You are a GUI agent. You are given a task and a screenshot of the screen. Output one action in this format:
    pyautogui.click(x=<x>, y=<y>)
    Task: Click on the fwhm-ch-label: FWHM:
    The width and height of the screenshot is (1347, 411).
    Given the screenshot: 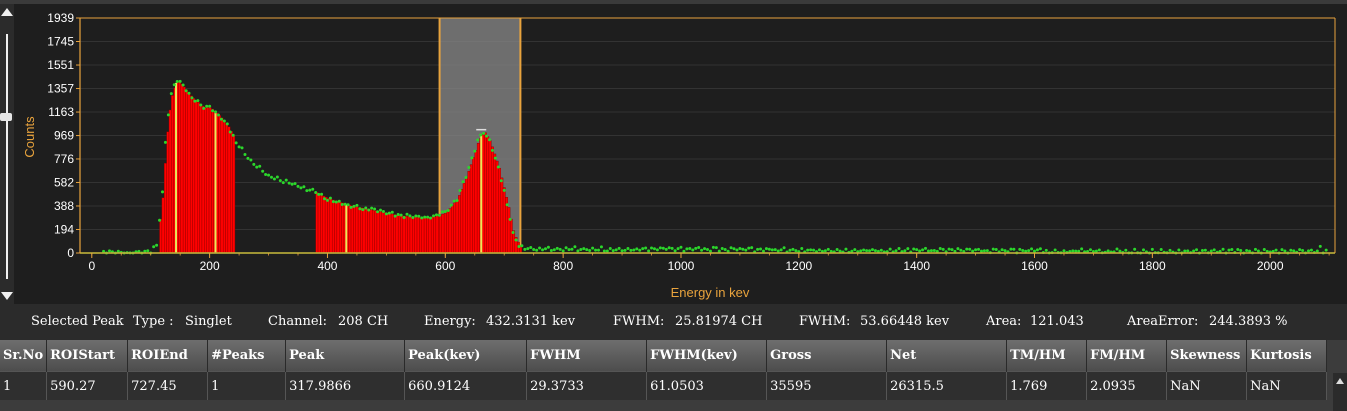 What is the action you would take?
    pyautogui.click(x=639, y=321)
    